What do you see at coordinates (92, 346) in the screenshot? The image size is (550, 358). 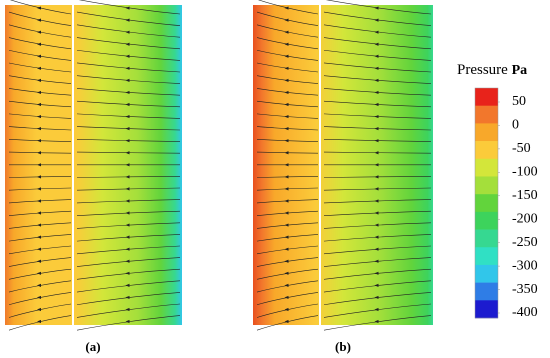 I see `panel-label: (a)` at bounding box center [92, 346].